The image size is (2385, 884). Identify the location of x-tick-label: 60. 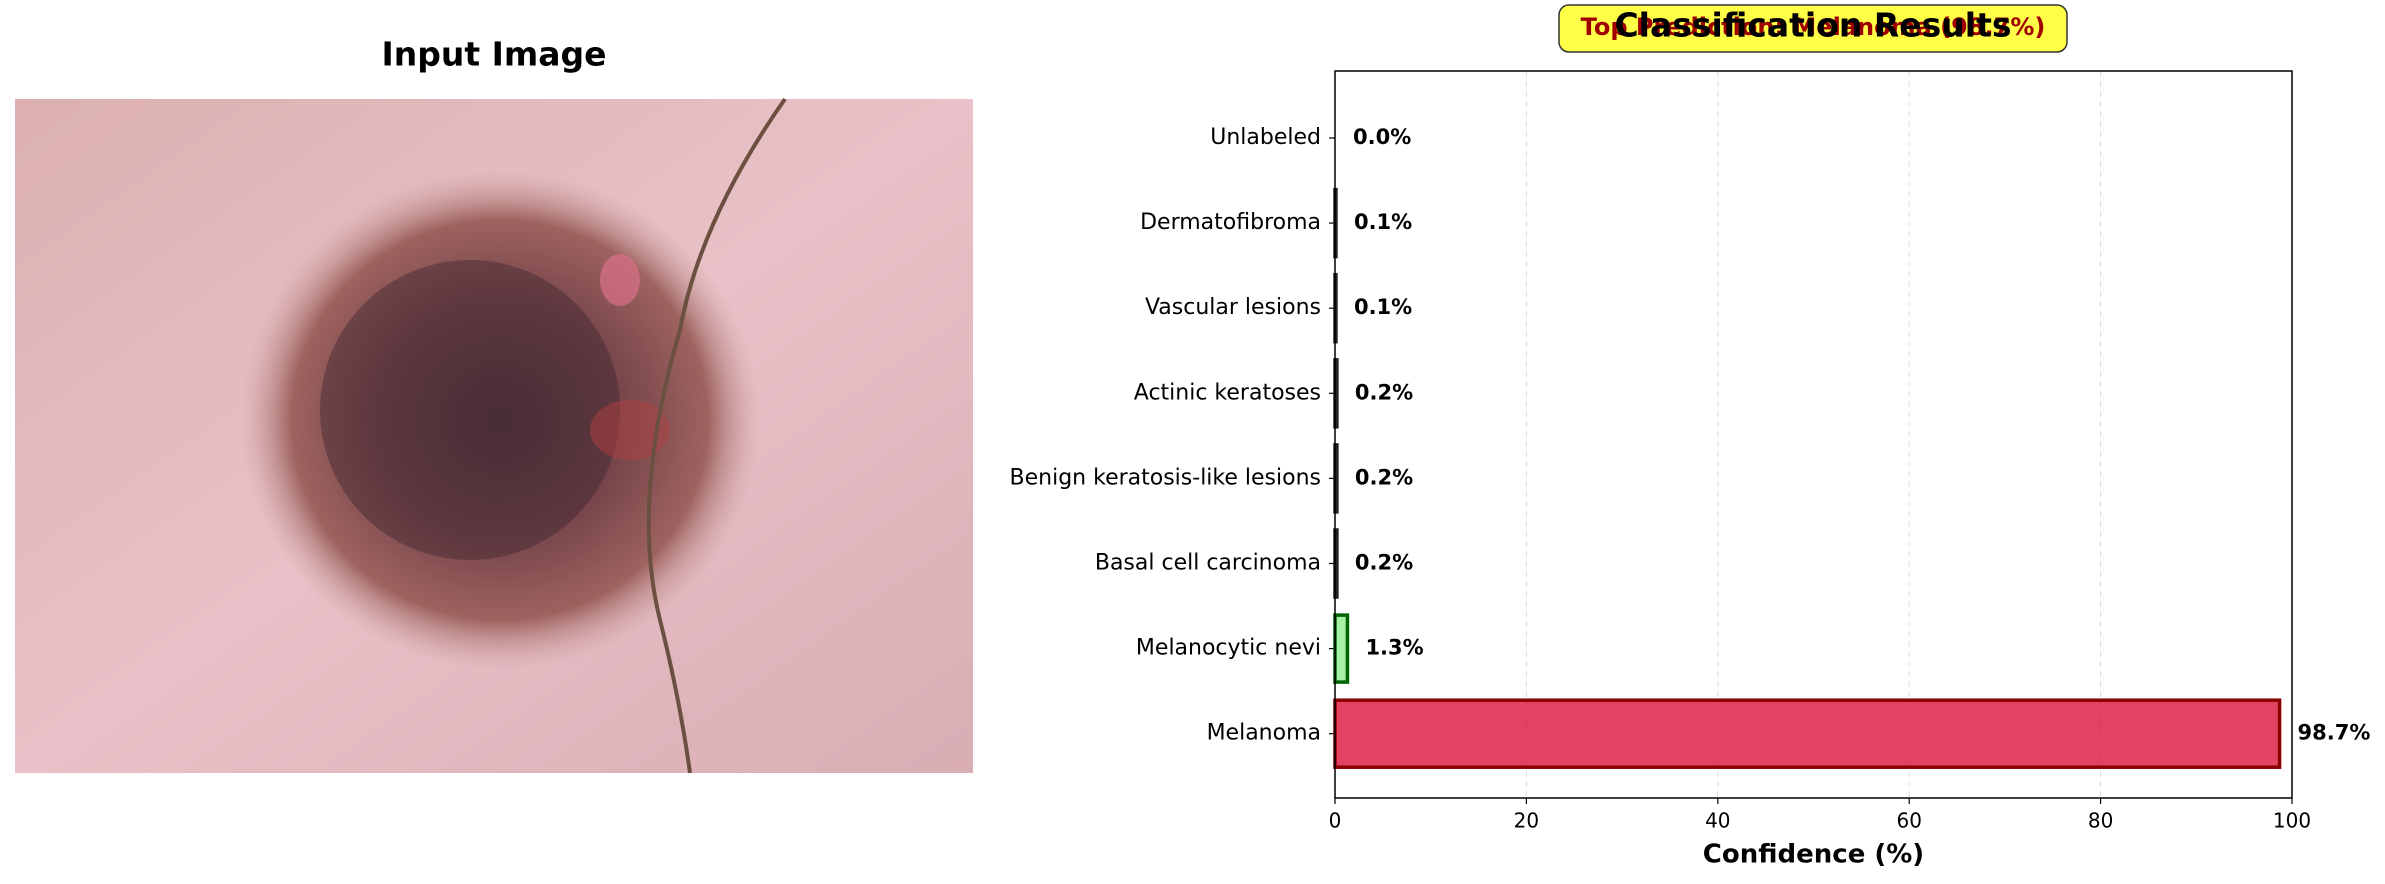
(1908, 821).